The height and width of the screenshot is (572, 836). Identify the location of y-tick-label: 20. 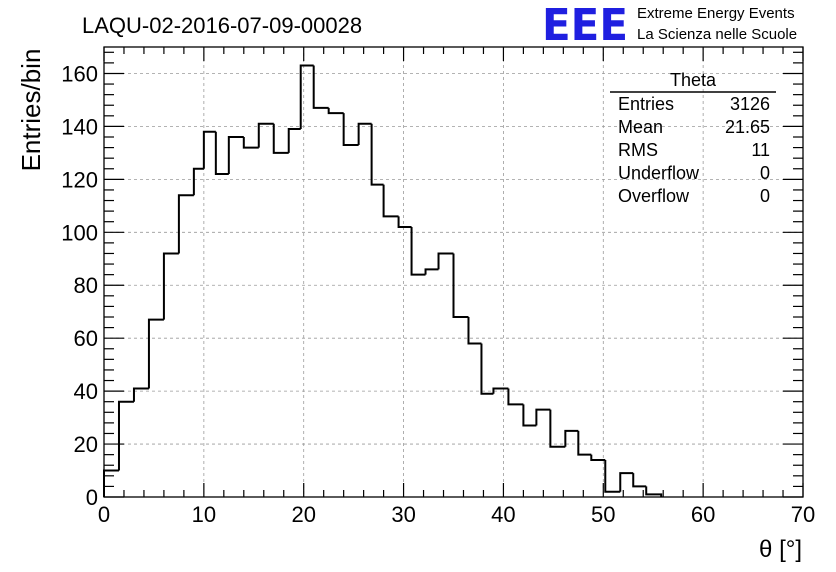
(86, 444).